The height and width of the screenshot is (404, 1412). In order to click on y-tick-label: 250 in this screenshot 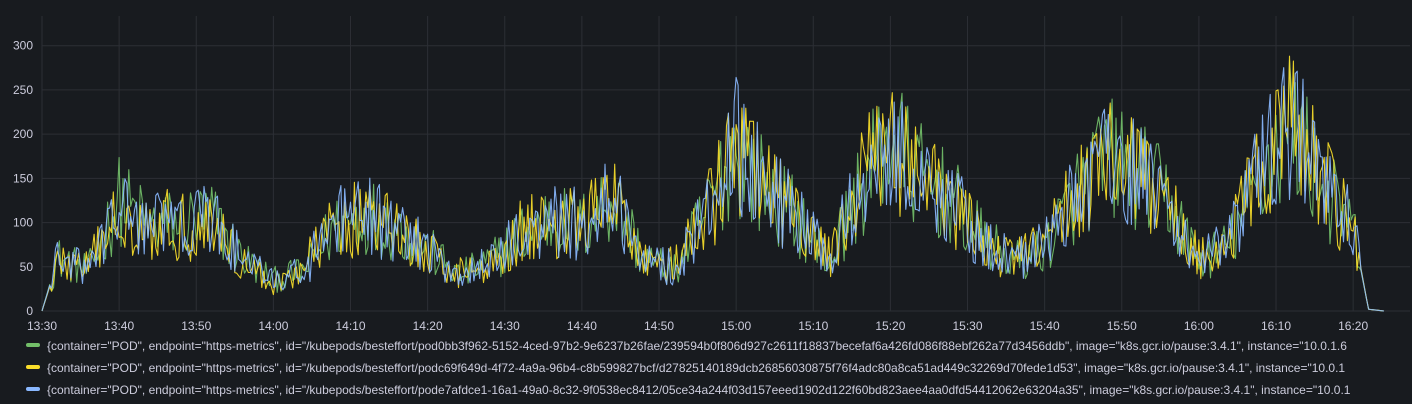, I will do `click(23, 90)`.